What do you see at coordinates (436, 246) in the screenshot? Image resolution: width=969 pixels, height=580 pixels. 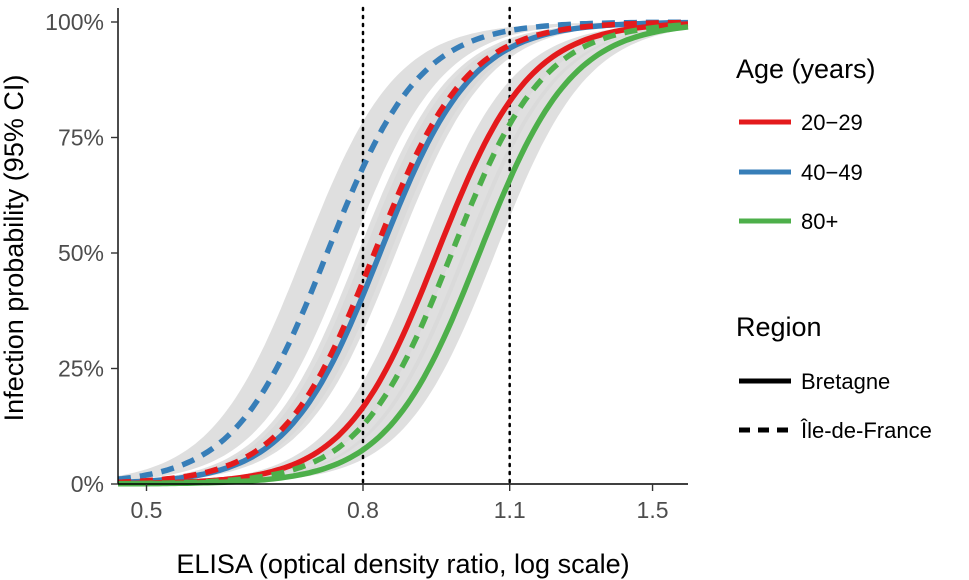 I see `reference-lines` at bounding box center [436, 246].